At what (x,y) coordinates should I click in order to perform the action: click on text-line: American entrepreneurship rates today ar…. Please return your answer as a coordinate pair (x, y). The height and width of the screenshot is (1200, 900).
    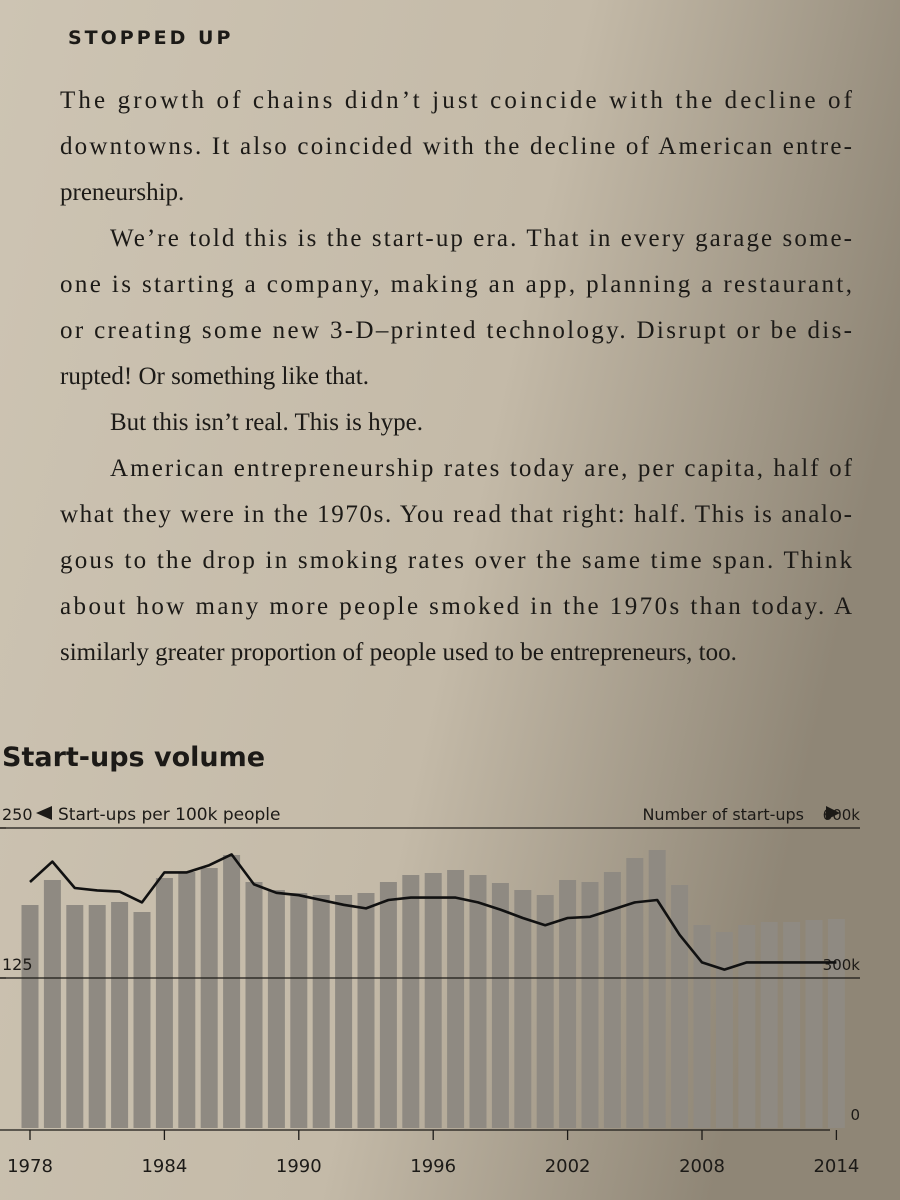
    Looking at the image, I should click on (481, 468).